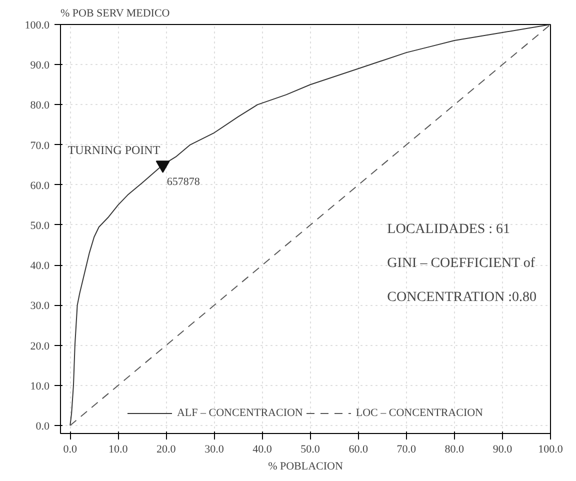  Describe the element at coordinates (40, 186) in the screenshot. I see `y-tick-label: 60.0` at that location.